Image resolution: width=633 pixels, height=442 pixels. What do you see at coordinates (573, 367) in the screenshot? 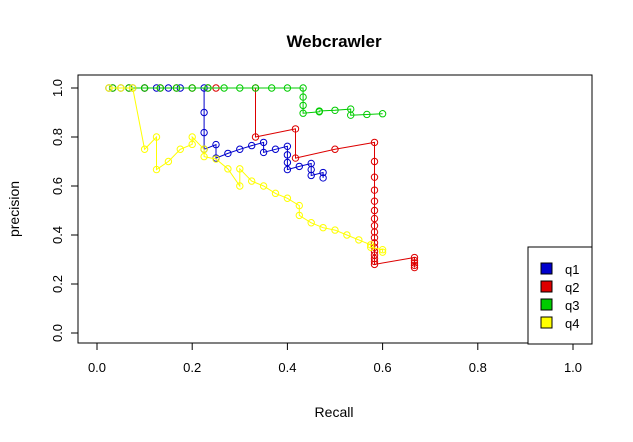
I see `x-tick-label: 1.0` at bounding box center [573, 367].